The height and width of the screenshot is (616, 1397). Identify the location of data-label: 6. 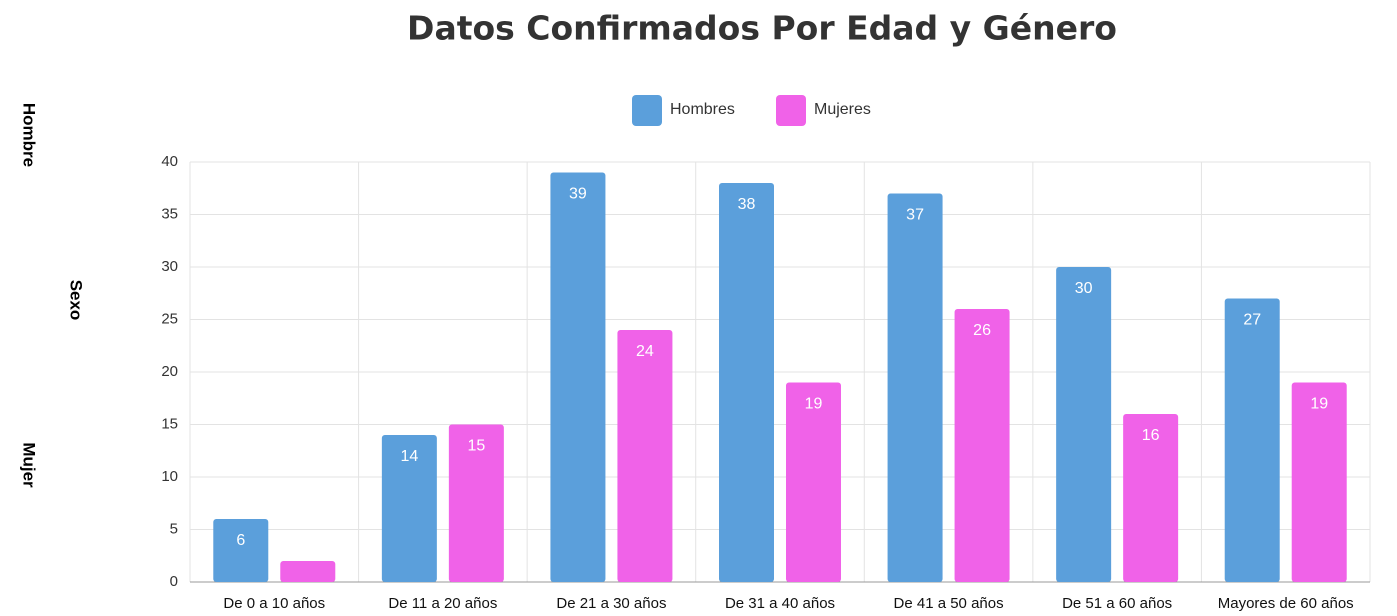
(240, 540).